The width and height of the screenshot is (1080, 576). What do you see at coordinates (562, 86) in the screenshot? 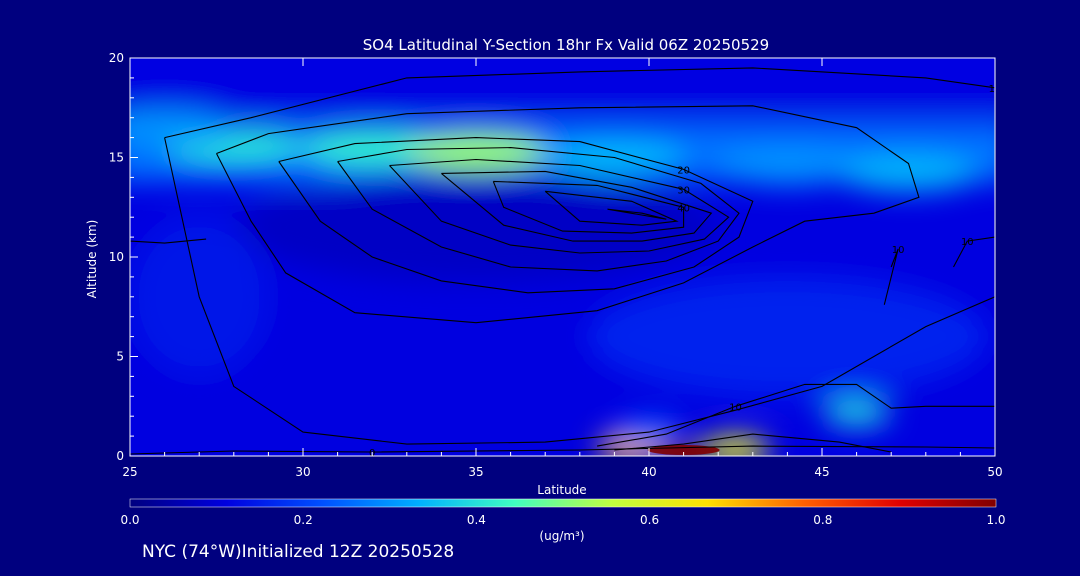
I see `field-band-top` at bounding box center [562, 86].